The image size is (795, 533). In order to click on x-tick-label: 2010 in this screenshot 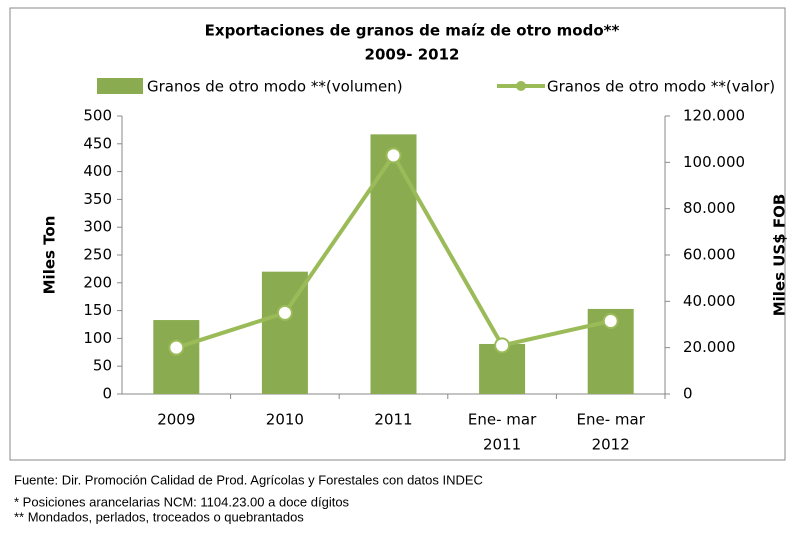, I will do `click(285, 420)`.